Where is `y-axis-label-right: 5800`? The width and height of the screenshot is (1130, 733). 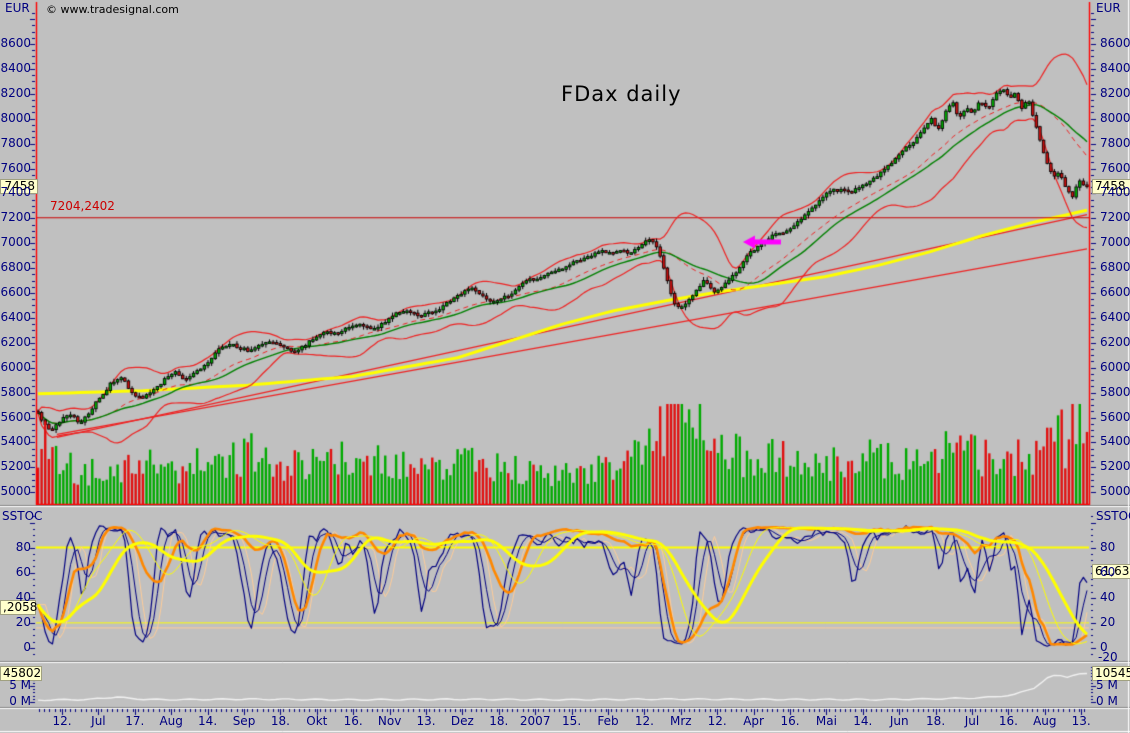
y-axis-label-right: 5800 is located at coordinates (1115, 392).